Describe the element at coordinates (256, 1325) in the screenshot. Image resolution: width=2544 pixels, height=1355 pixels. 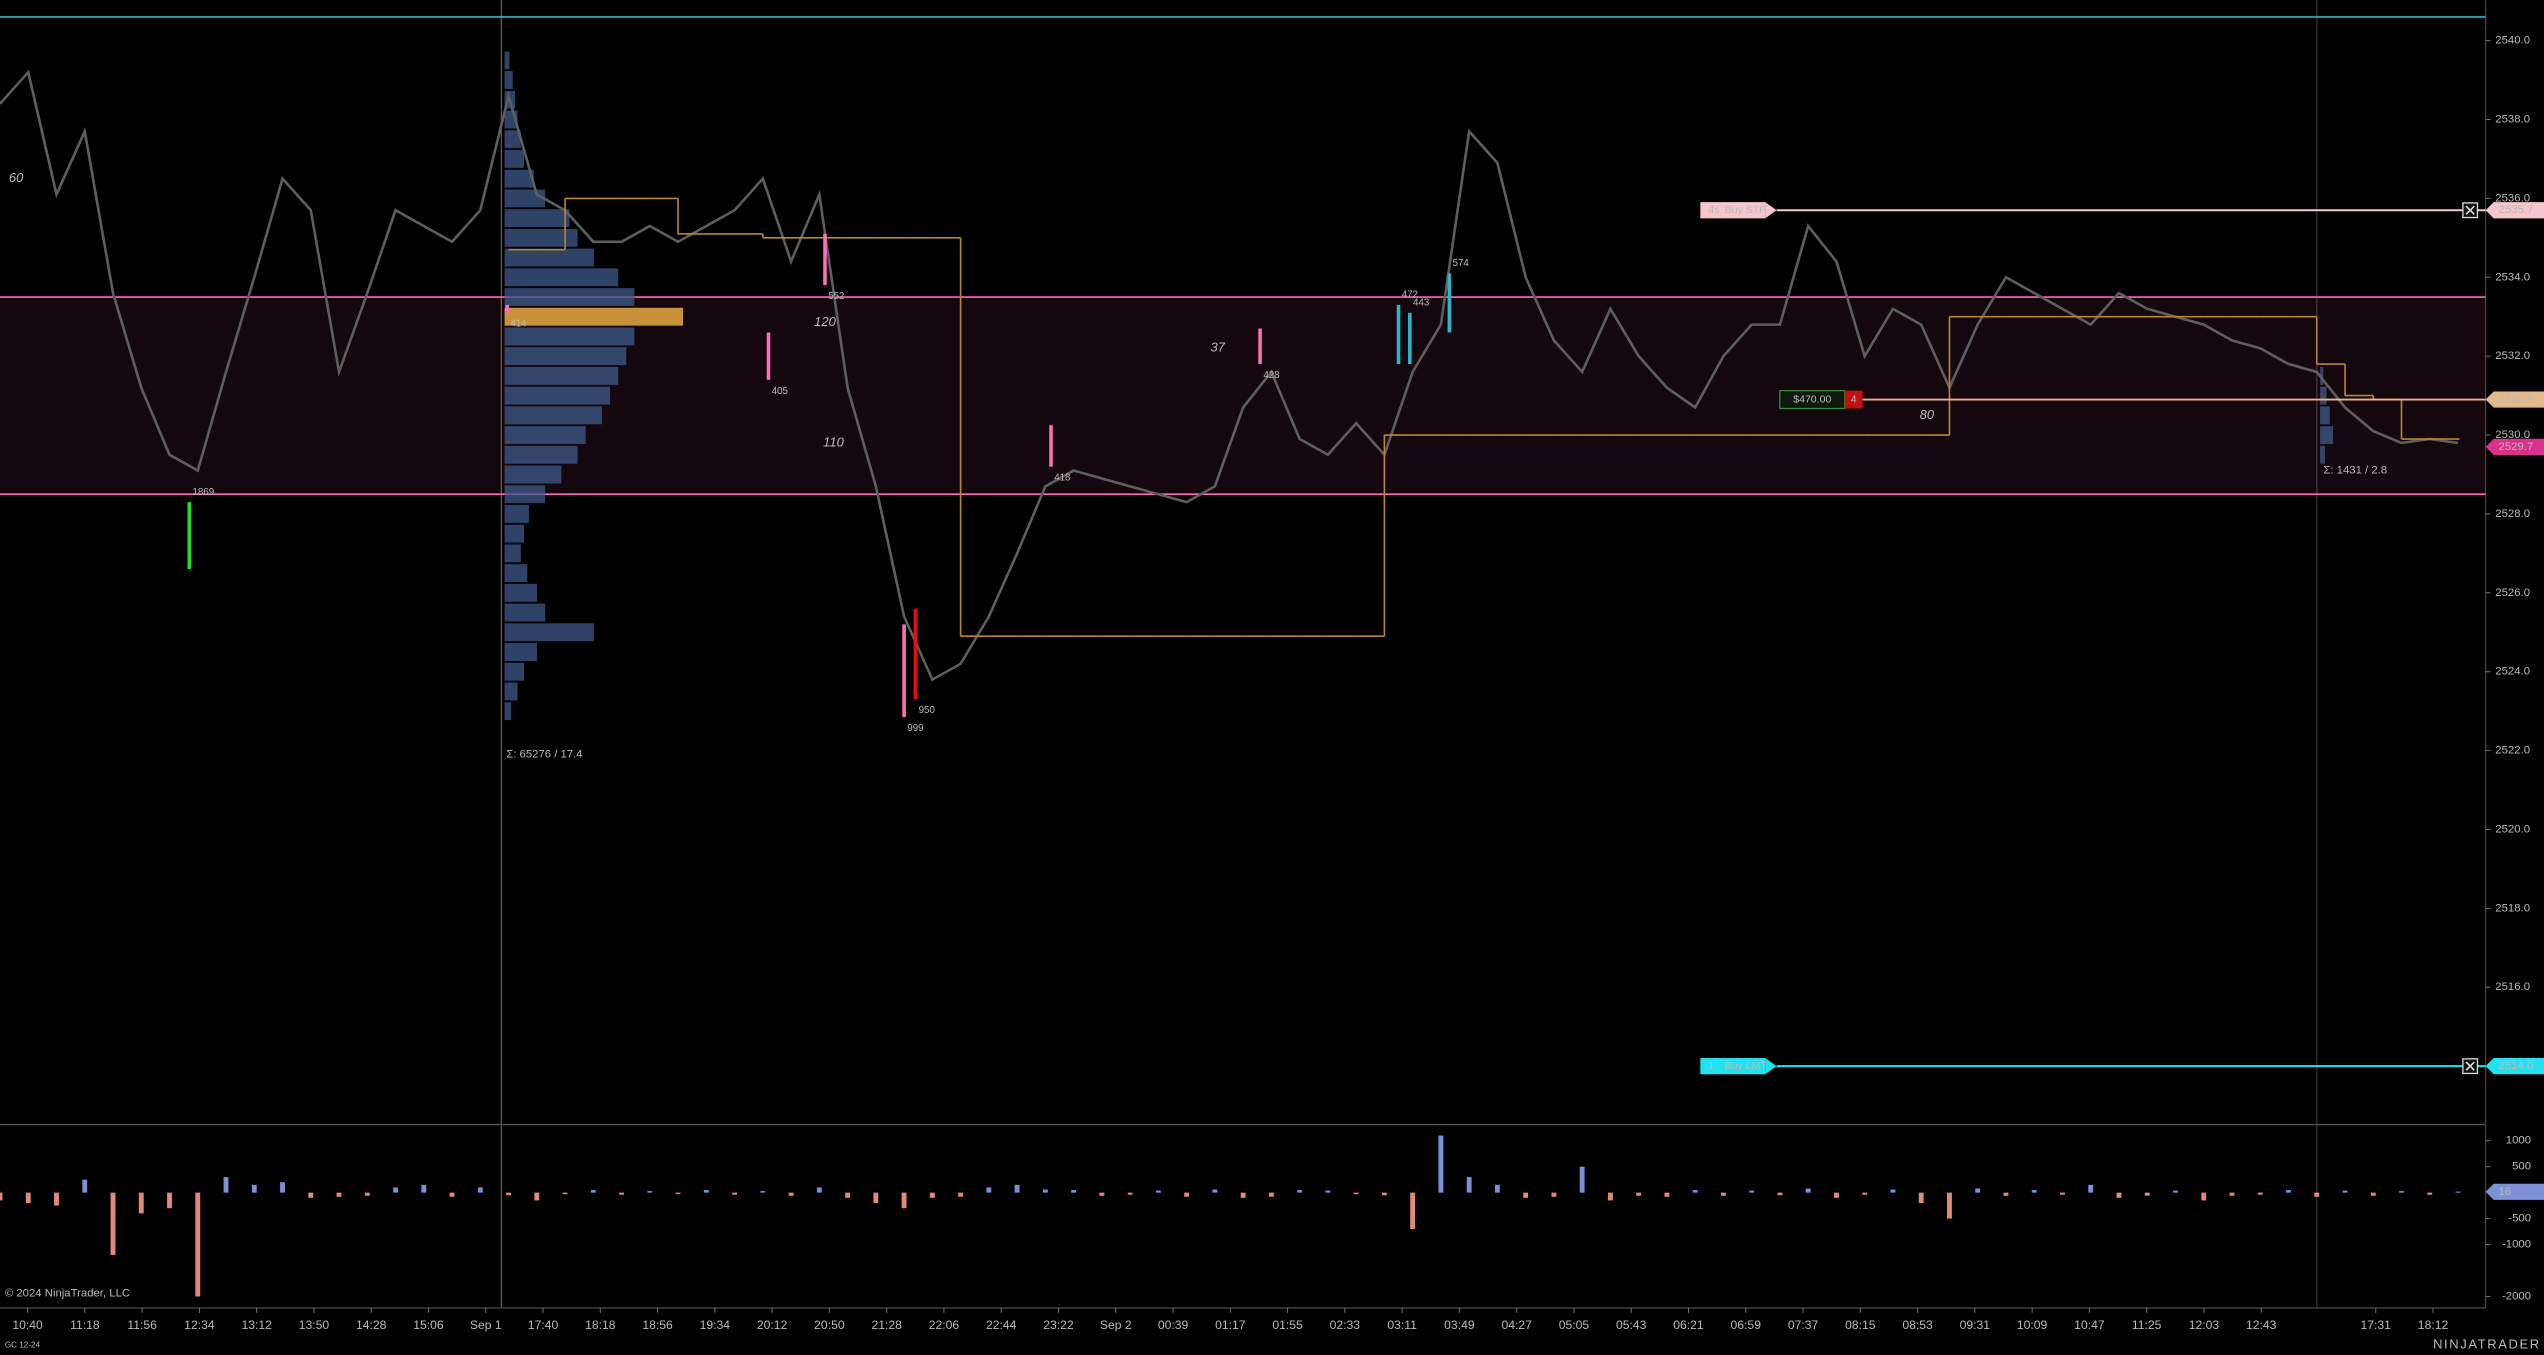
I see `time-label: 13:12` at that location.